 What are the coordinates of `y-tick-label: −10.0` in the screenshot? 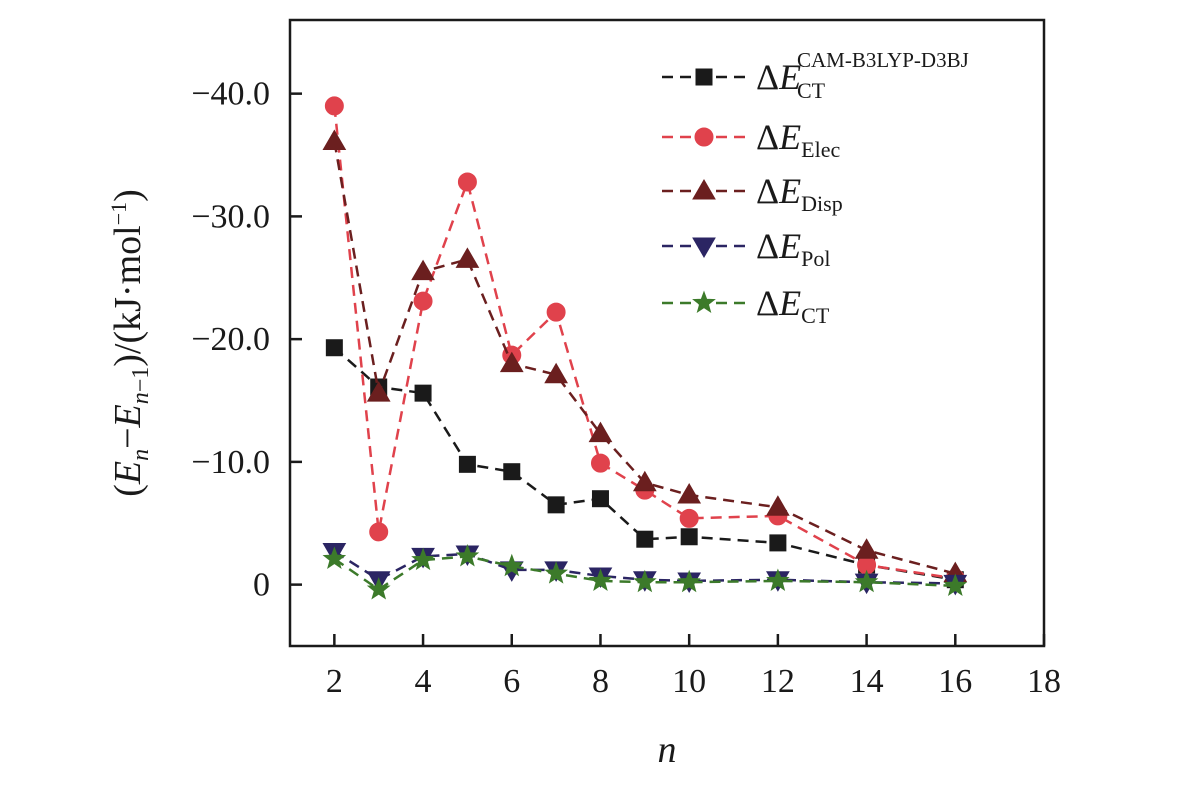 It's located at (230, 462).